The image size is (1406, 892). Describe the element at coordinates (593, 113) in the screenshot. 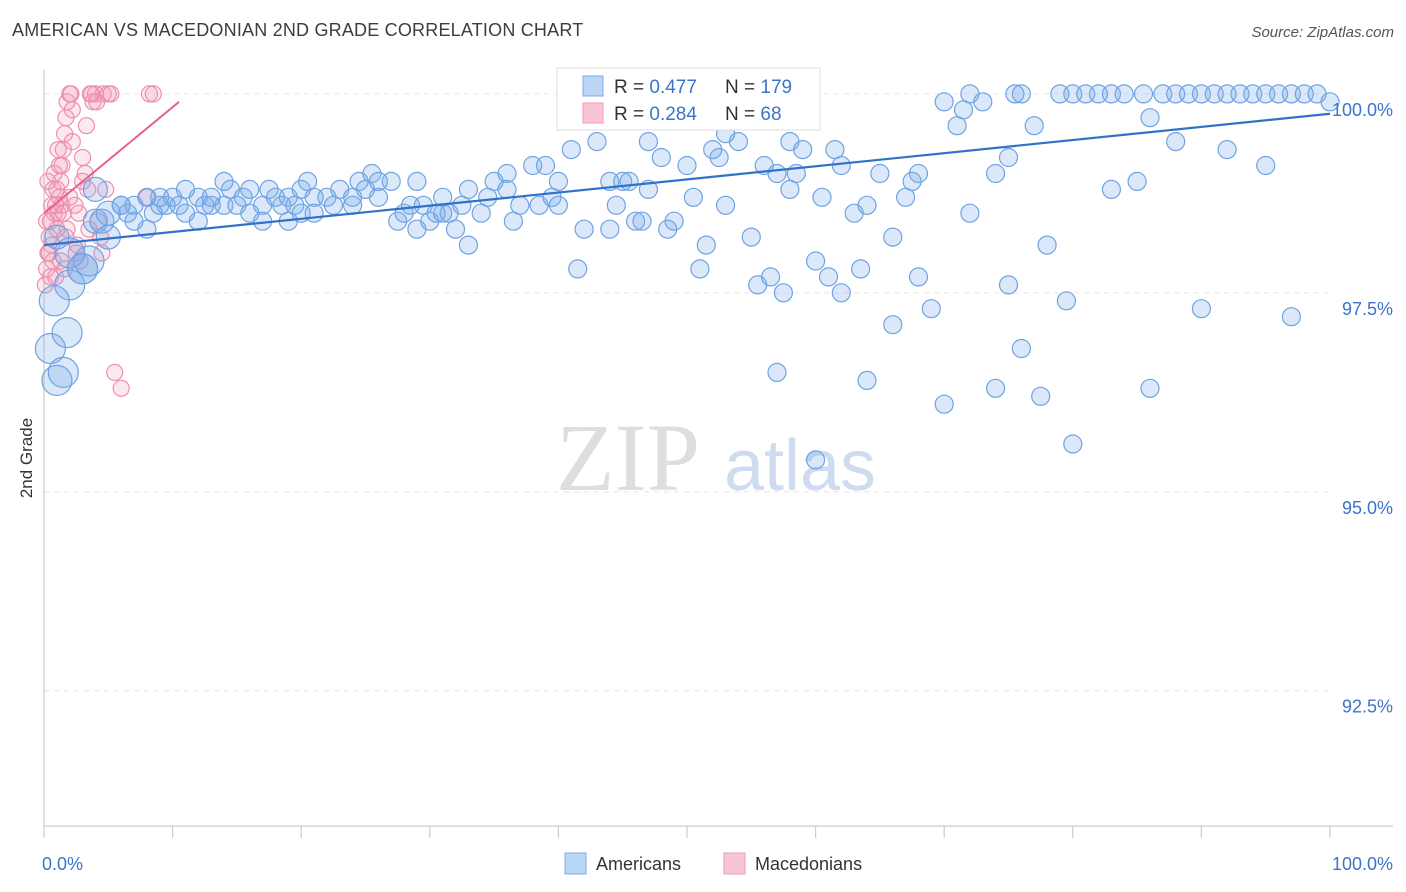

I see `stats-swatch-macedonians` at that location.